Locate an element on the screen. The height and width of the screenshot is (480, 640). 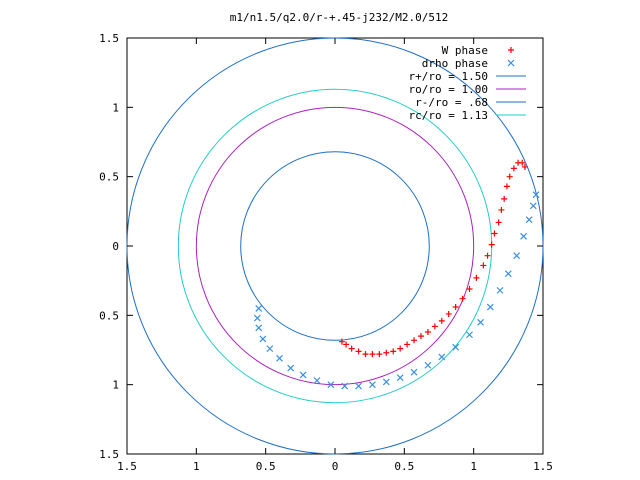
legend-label: r-/ro = .68 is located at coordinates (451, 102).